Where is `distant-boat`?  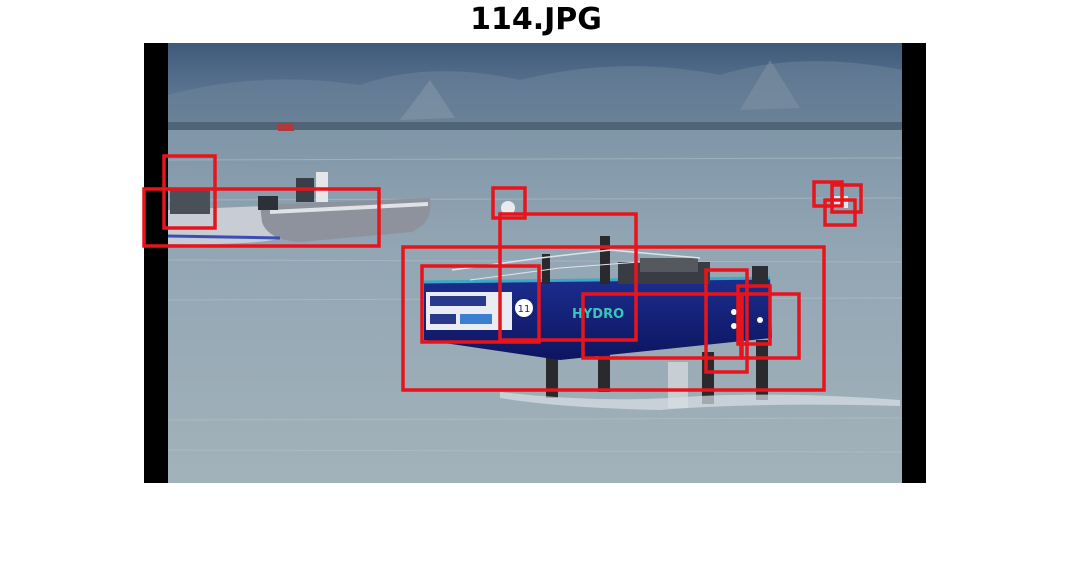 distant-boat is located at coordinates (286, 127).